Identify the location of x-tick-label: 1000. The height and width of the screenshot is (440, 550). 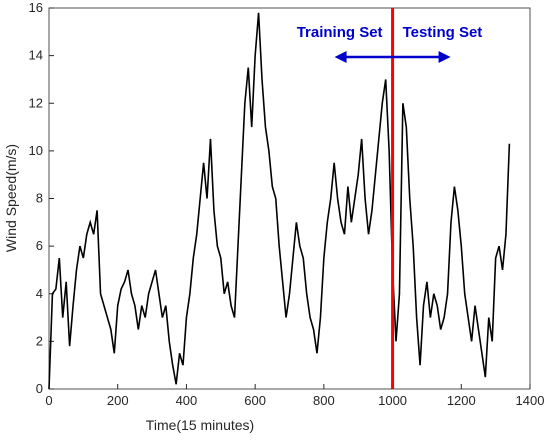
(392, 400).